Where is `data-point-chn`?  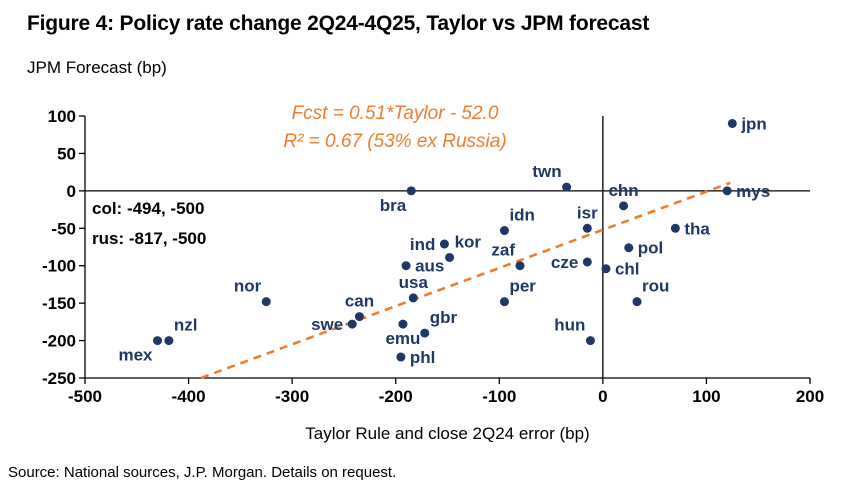
data-point-chn is located at coordinates (624, 206).